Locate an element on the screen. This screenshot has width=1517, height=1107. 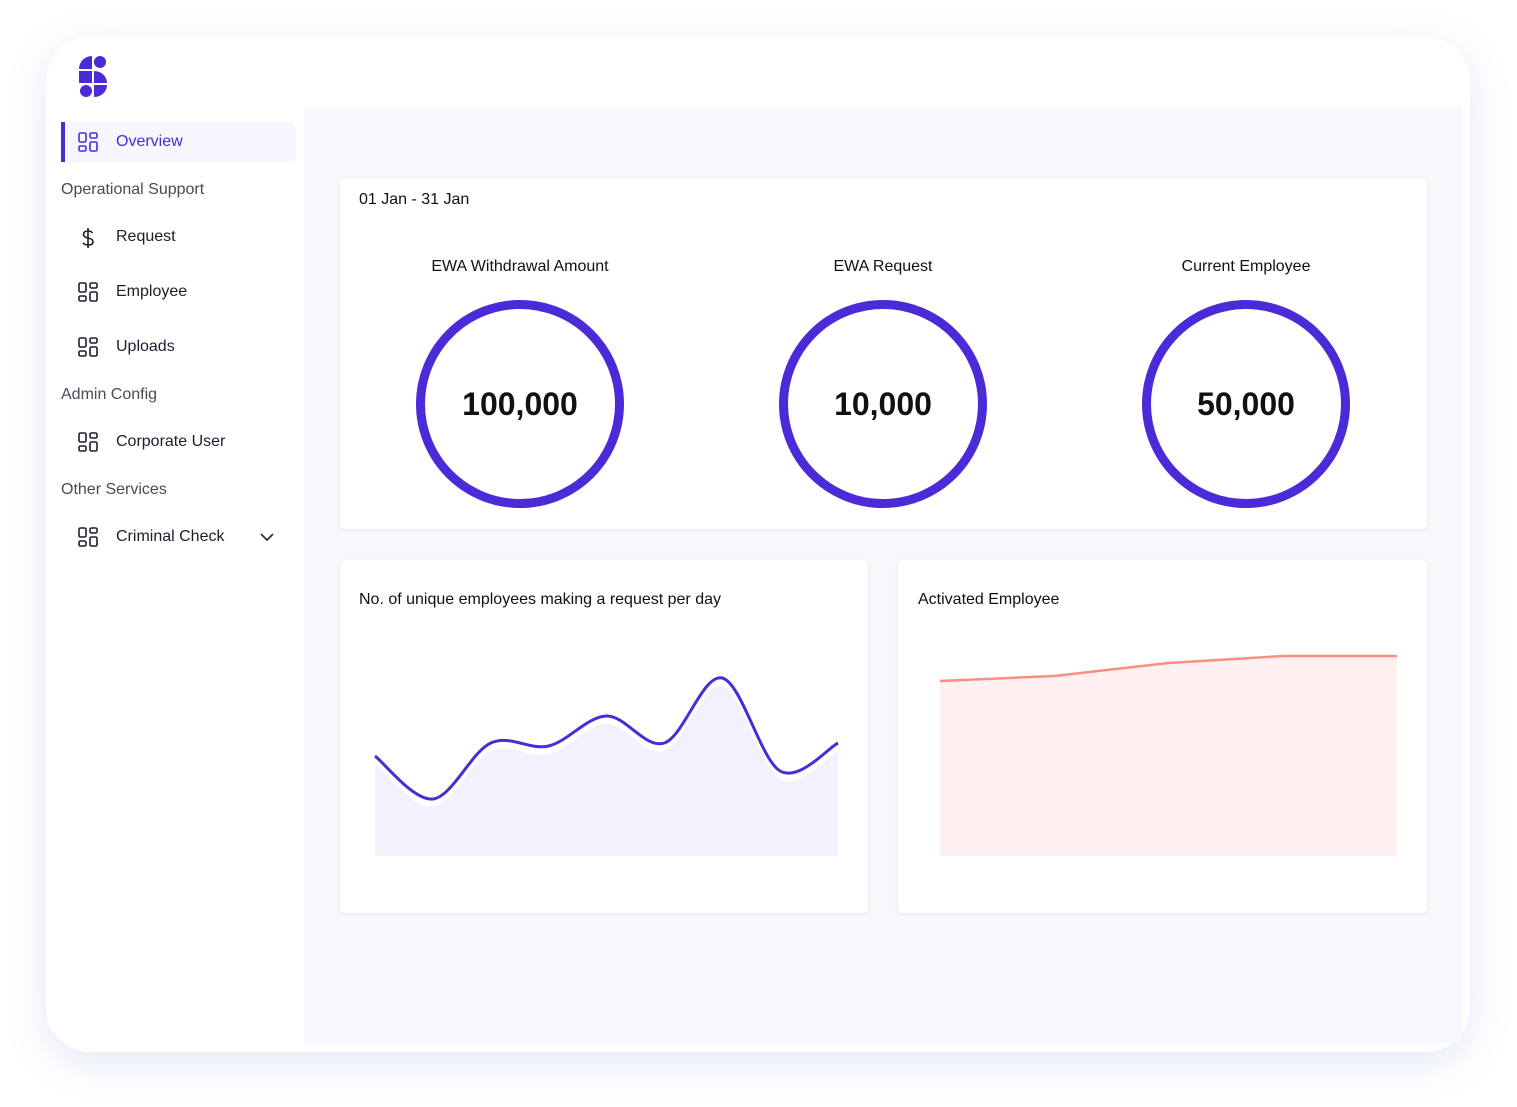
stat-value: 50,000 is located at coordinates (1246, 404).